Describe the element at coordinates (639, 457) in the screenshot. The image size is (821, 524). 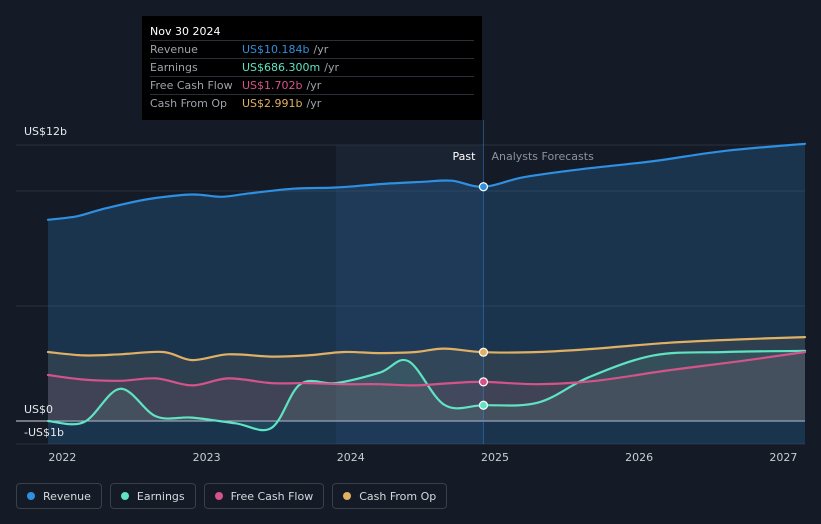
I see `x-tick-label: 2026` at that location.